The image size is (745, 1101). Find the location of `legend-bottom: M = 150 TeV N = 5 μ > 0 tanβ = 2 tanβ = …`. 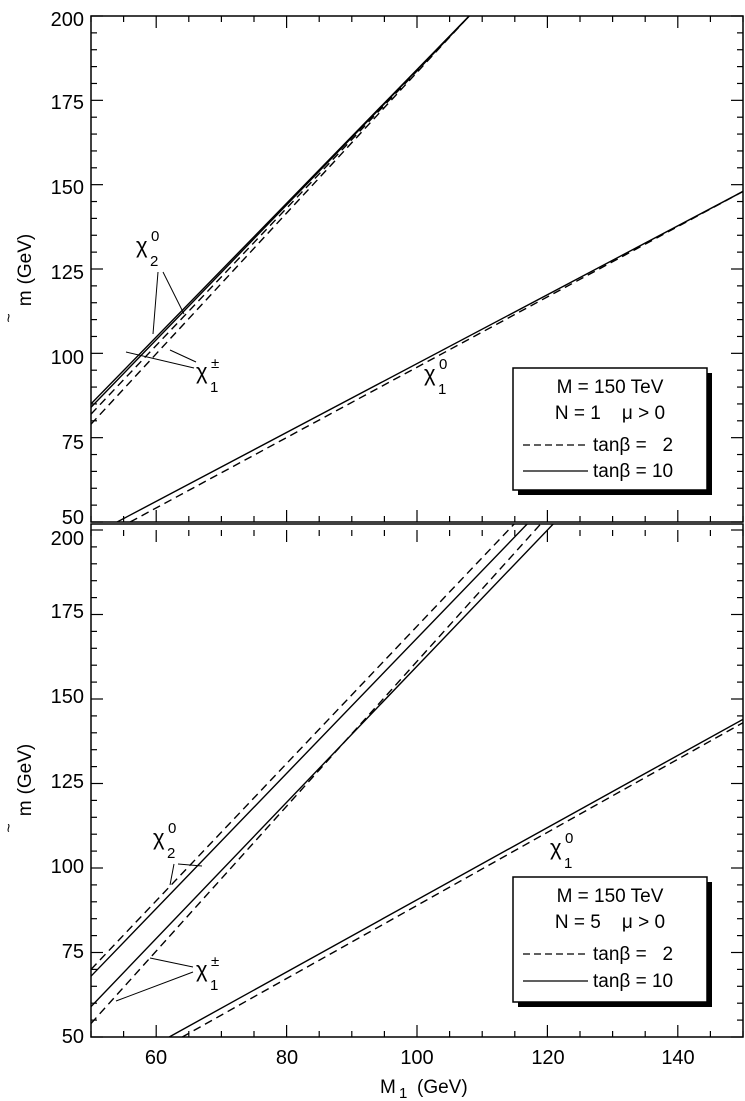

legend-bottom: M = 150 TeV N = 5 μ > 0 tanβ = 2 tanβ = … is located at coordinates (612, 941).